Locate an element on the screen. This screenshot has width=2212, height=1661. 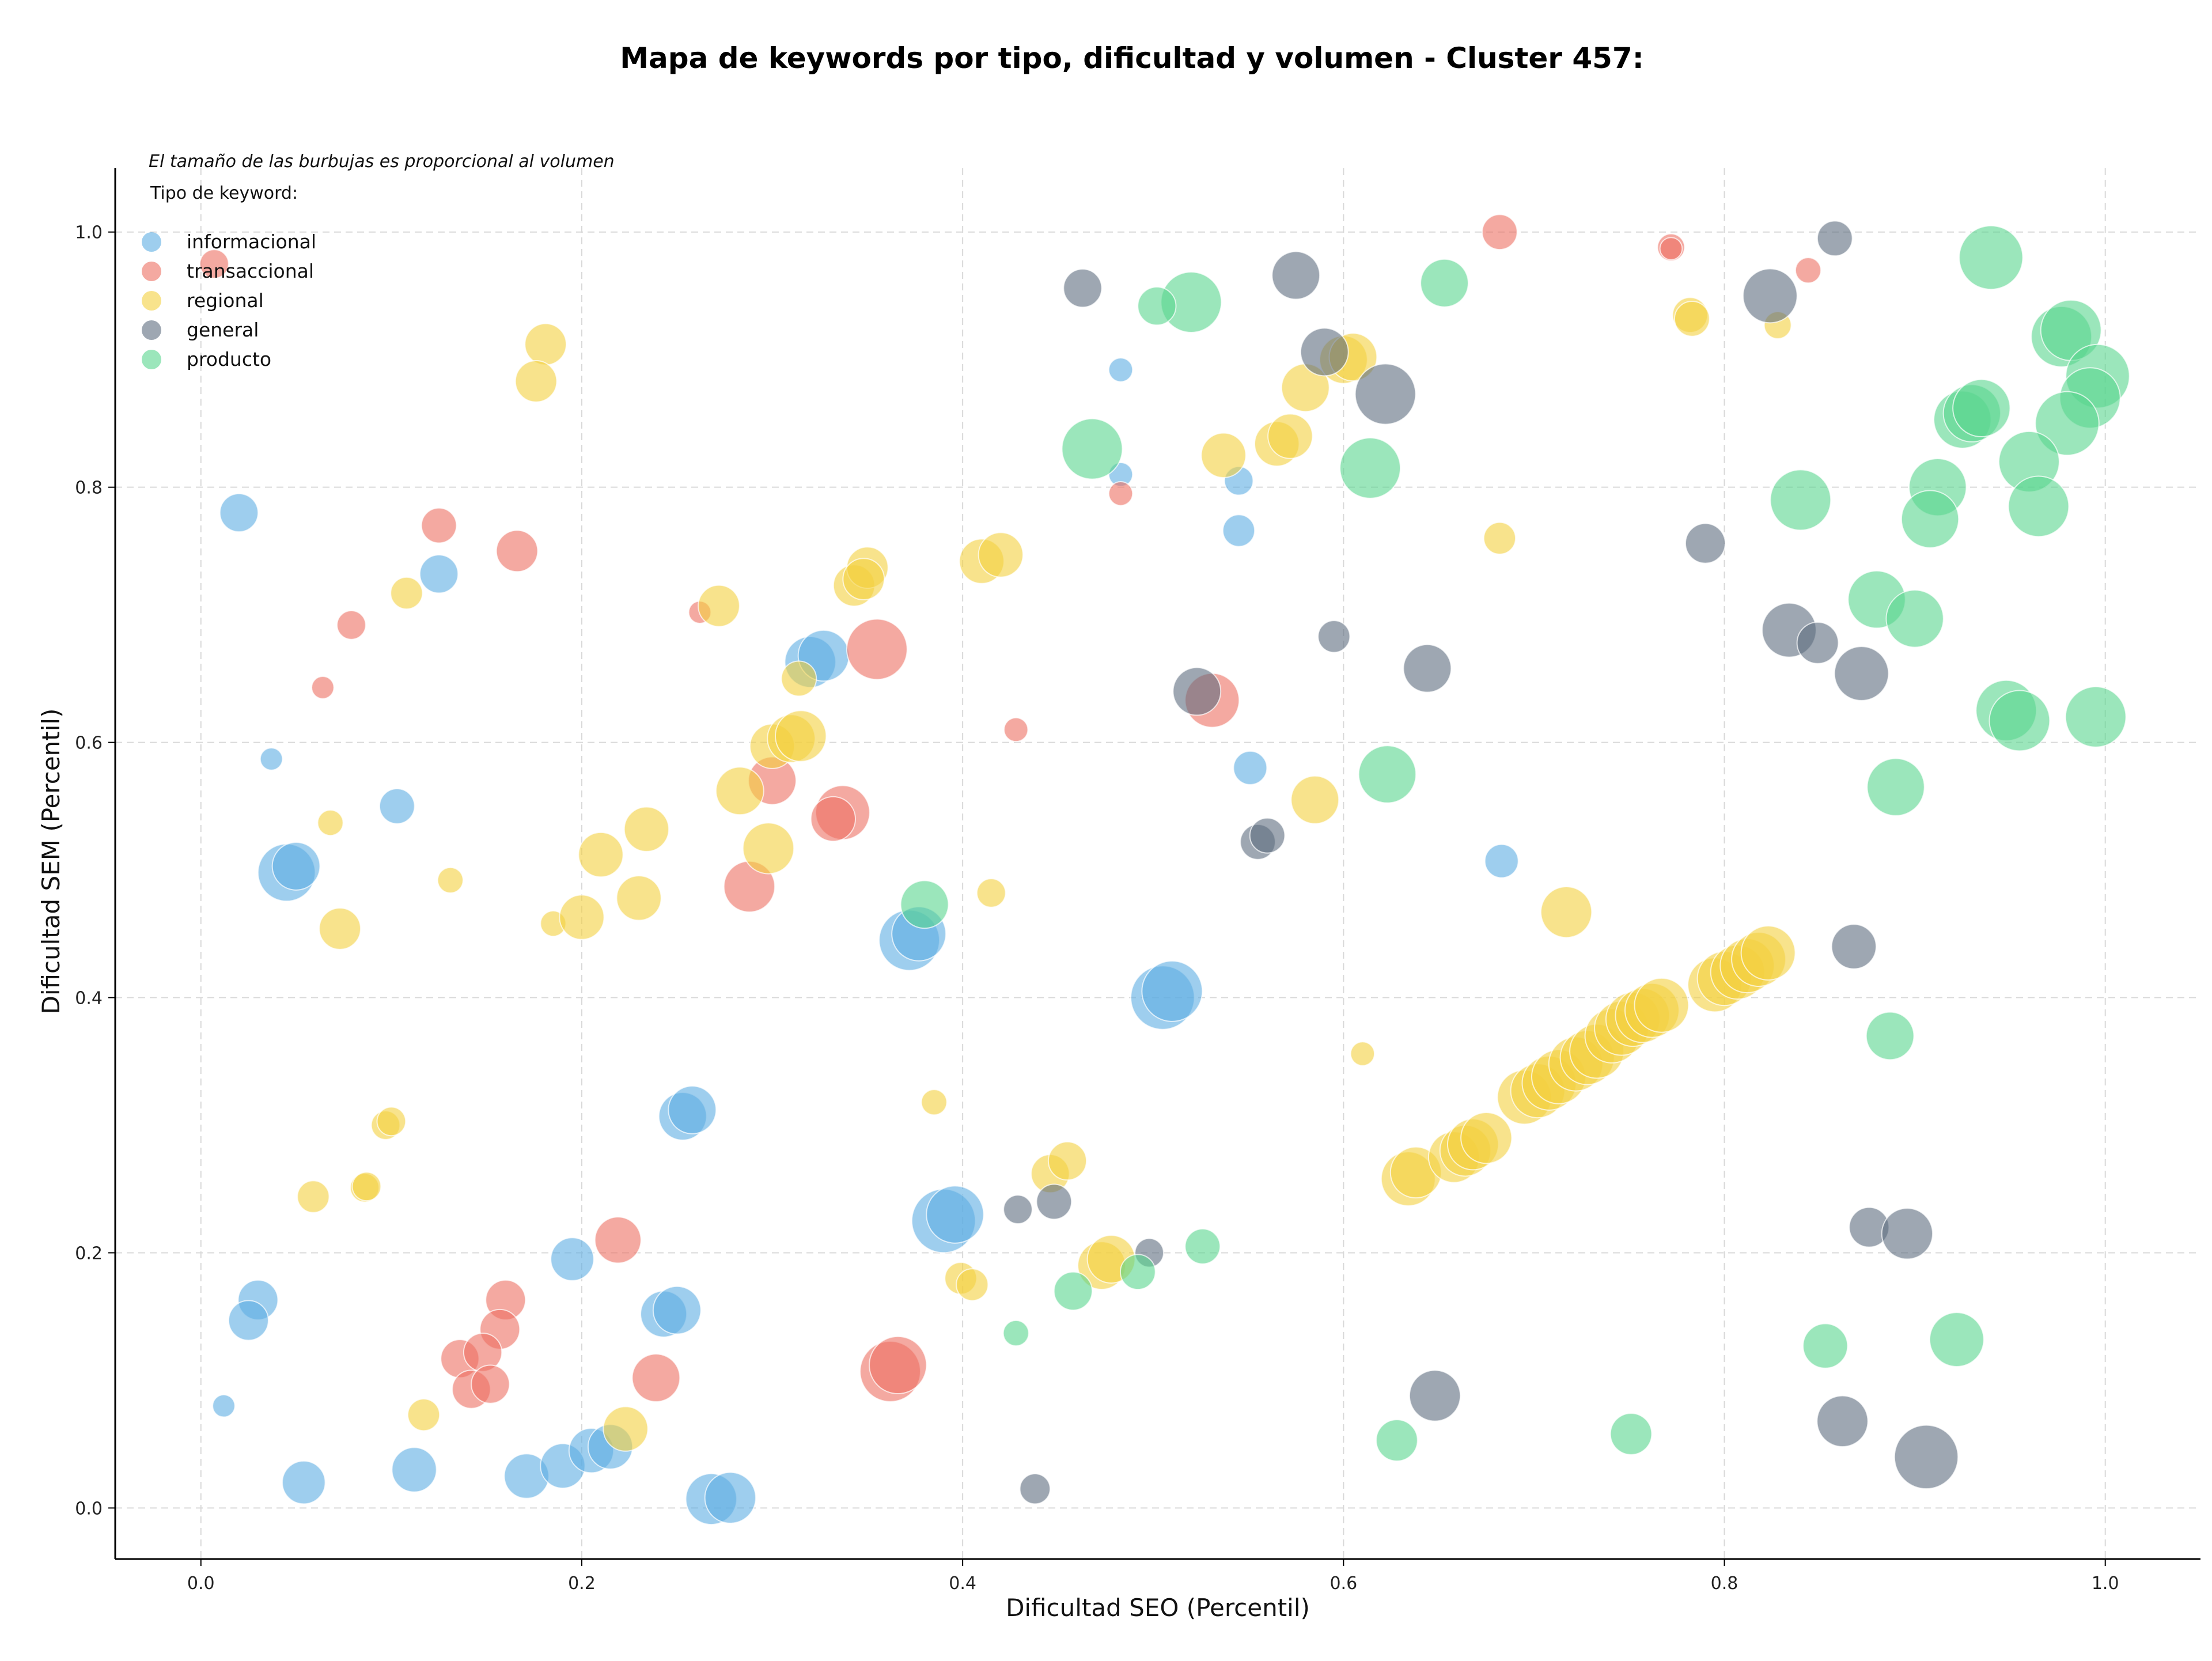
legend-item-transaccional: transaccional is located at coordinates (228, 271).